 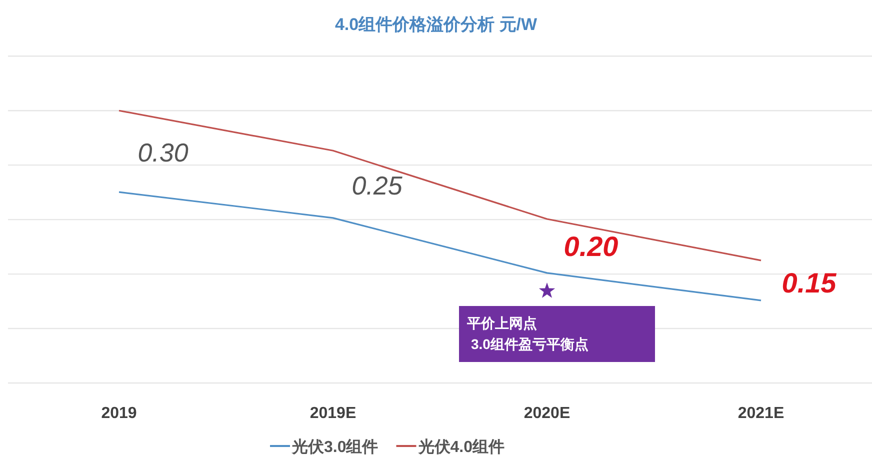 I want to click on annotation: 0.15, so click(x=809, y=282).